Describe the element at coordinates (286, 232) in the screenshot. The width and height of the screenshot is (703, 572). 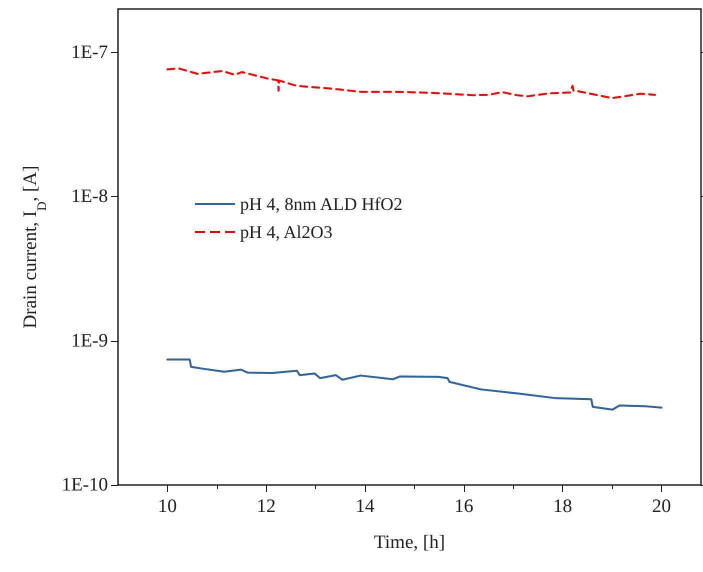
I see `legend-label: pH 4, Al2O3` at that location.